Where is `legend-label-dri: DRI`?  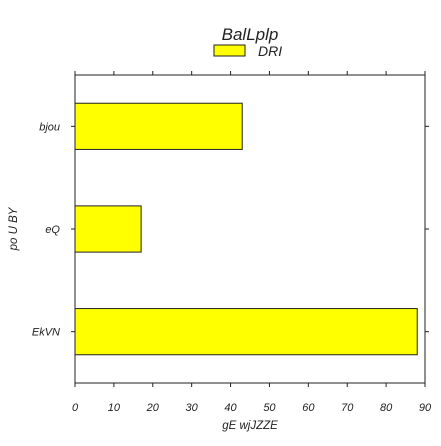 legend-label-dri: DRI is located at coordinates (270, 51).